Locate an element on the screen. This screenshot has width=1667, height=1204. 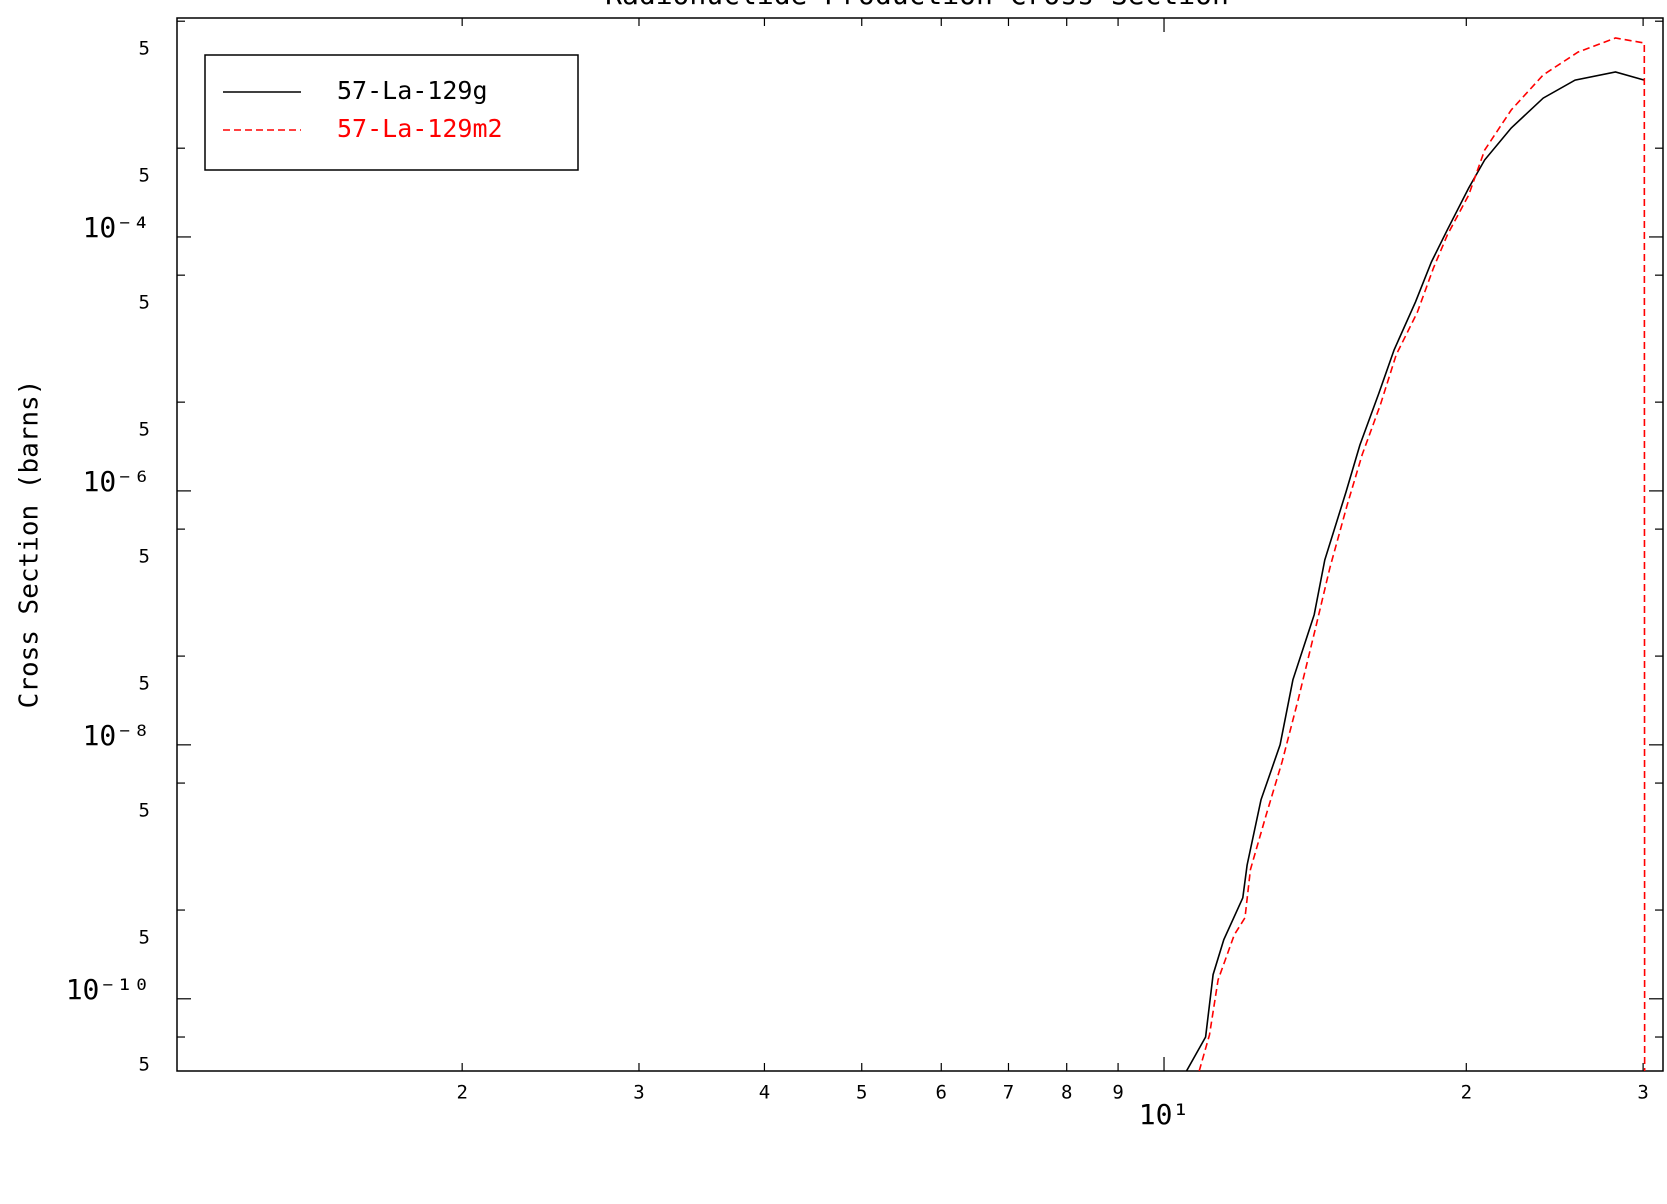
x-tick-label: 9 is located at coordinates (1117, 1093).